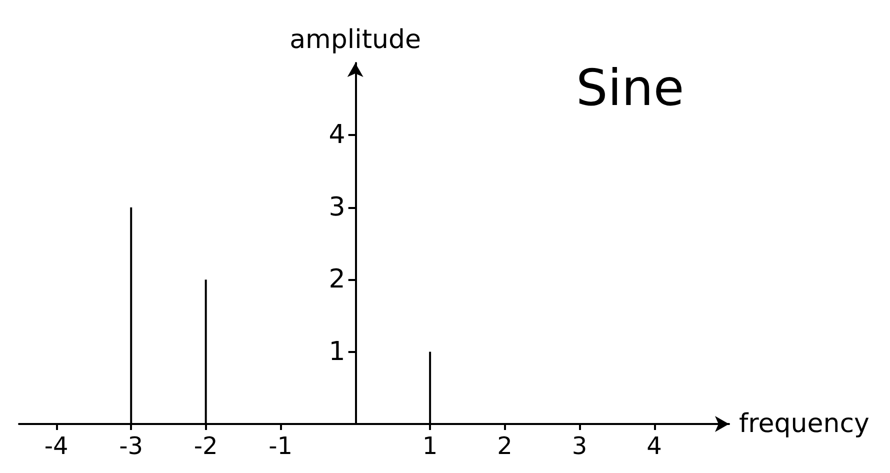 The width and height of the screenshot is (890, 473). Describe the element at coordinates (504, 446) in the screenshot. I see `x-tick-label: 2` at that location.